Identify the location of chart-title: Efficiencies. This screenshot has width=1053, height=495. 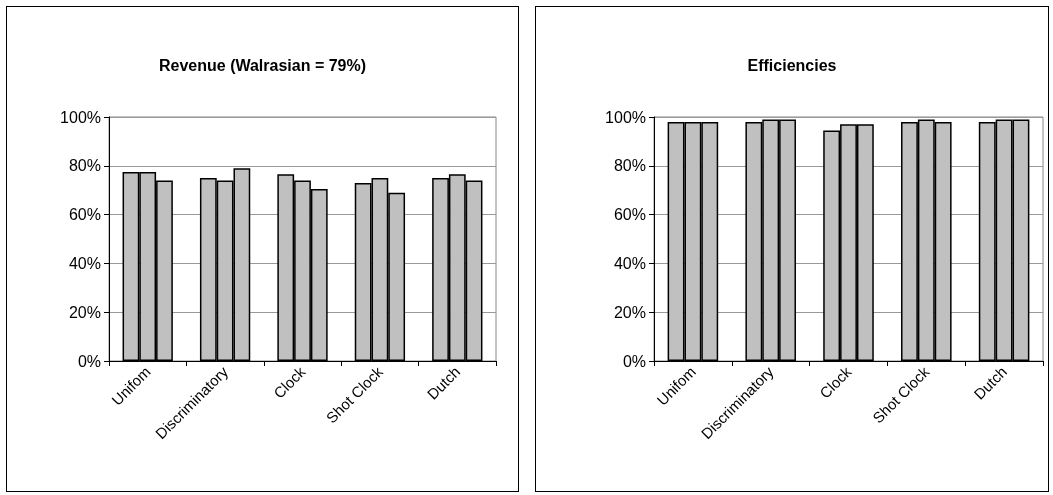
(792, 65).